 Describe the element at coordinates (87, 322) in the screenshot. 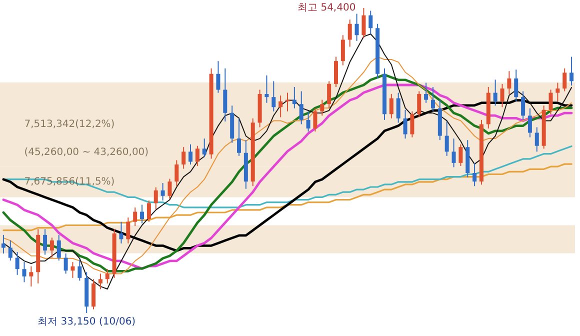

I see `text: 최저 33,150 (10/06)` at that location.